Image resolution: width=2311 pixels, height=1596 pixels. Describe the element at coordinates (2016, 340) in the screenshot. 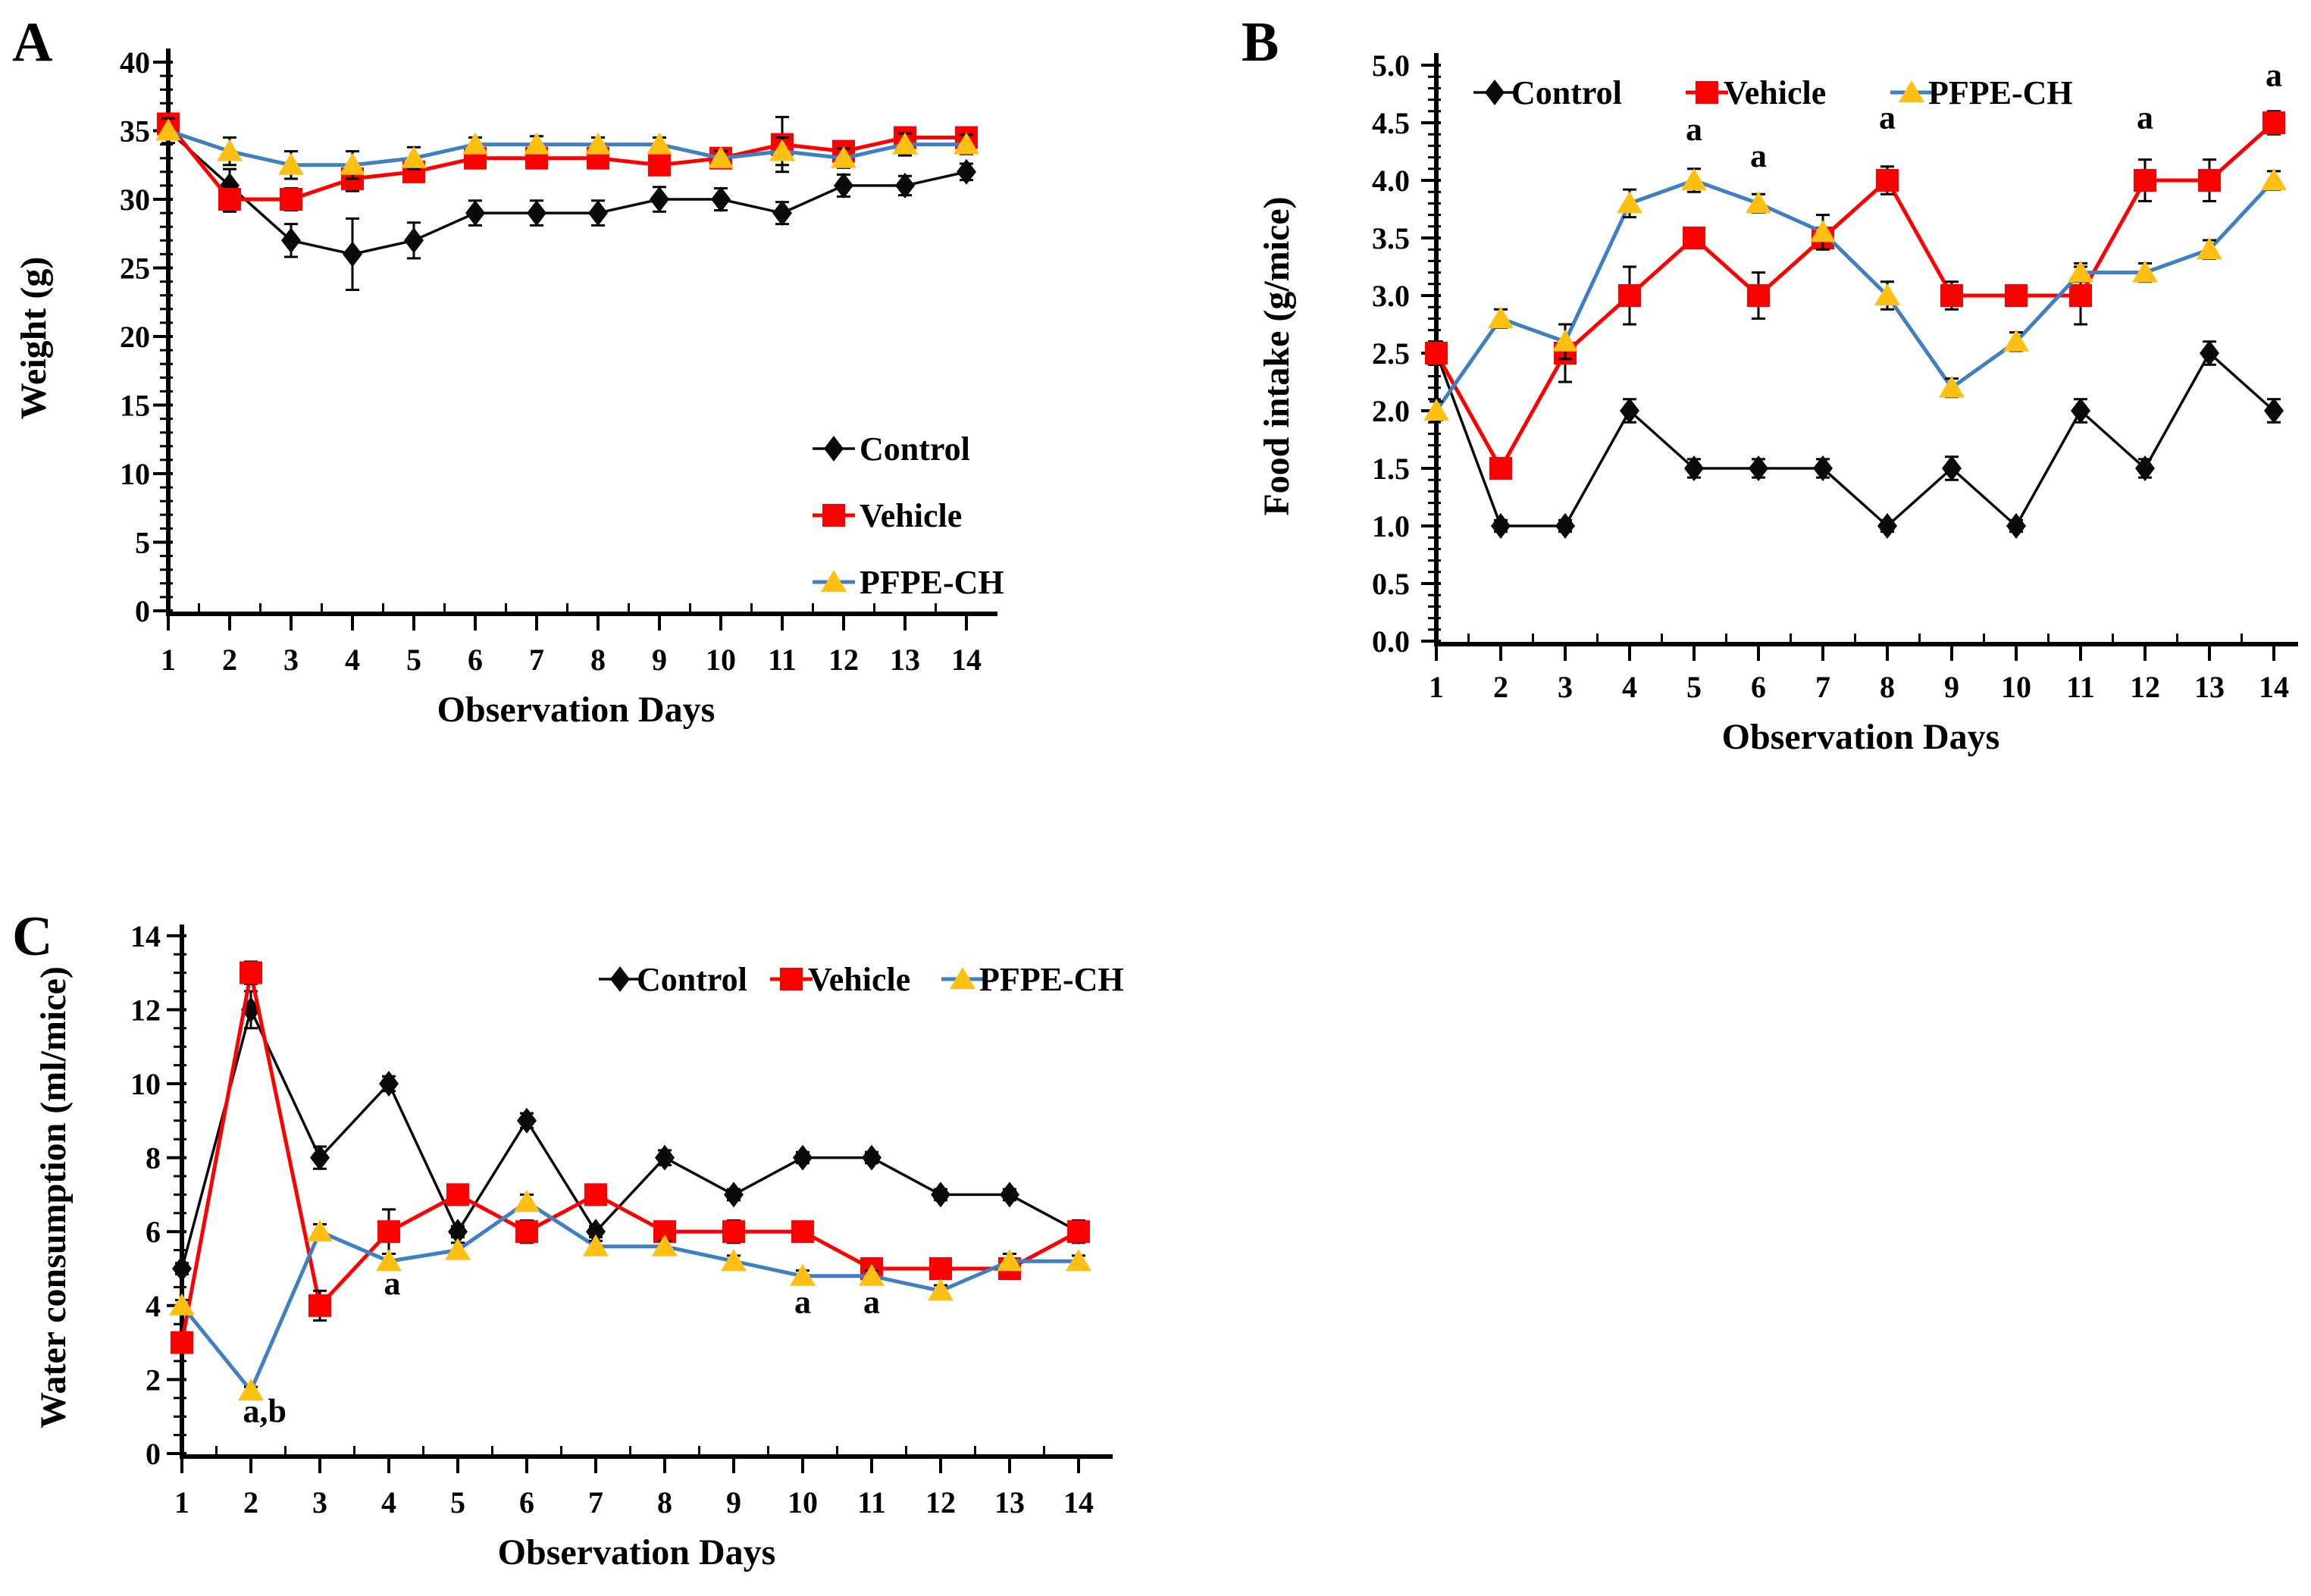

I see `data-point-pfpe-ch-day10` at that location.